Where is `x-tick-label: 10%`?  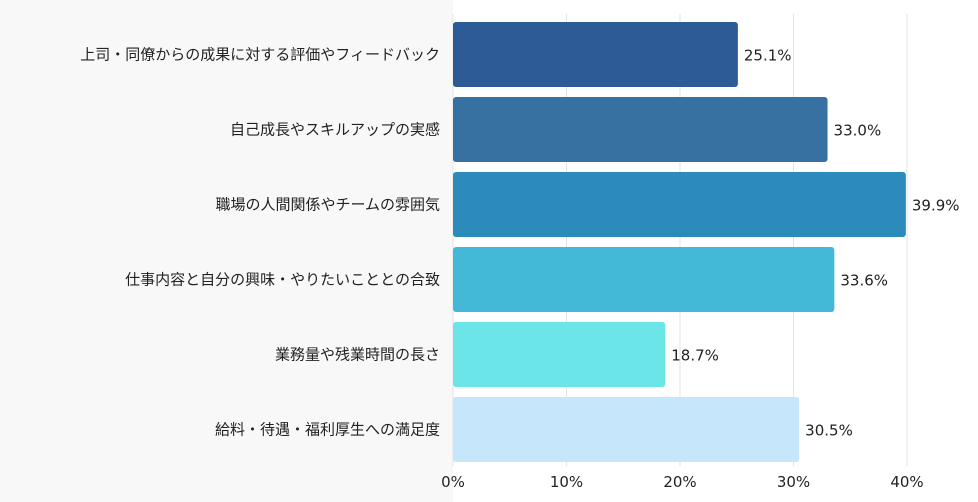 x-tick-label: 10% is located at coordinates (566, 482).